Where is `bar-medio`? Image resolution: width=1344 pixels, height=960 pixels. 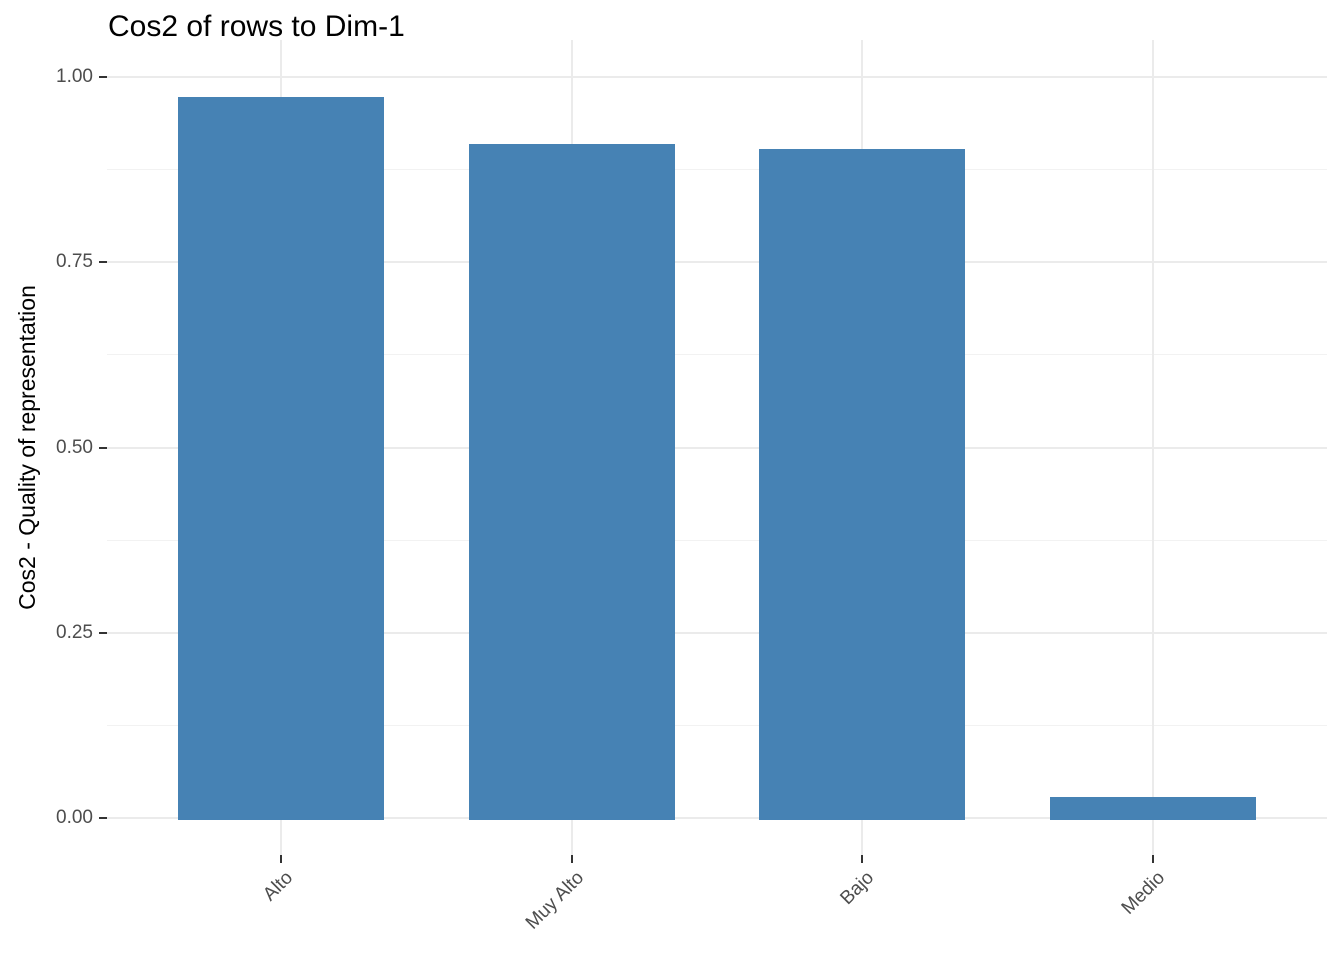
bar-medio is located at coordinates (1152, 808).